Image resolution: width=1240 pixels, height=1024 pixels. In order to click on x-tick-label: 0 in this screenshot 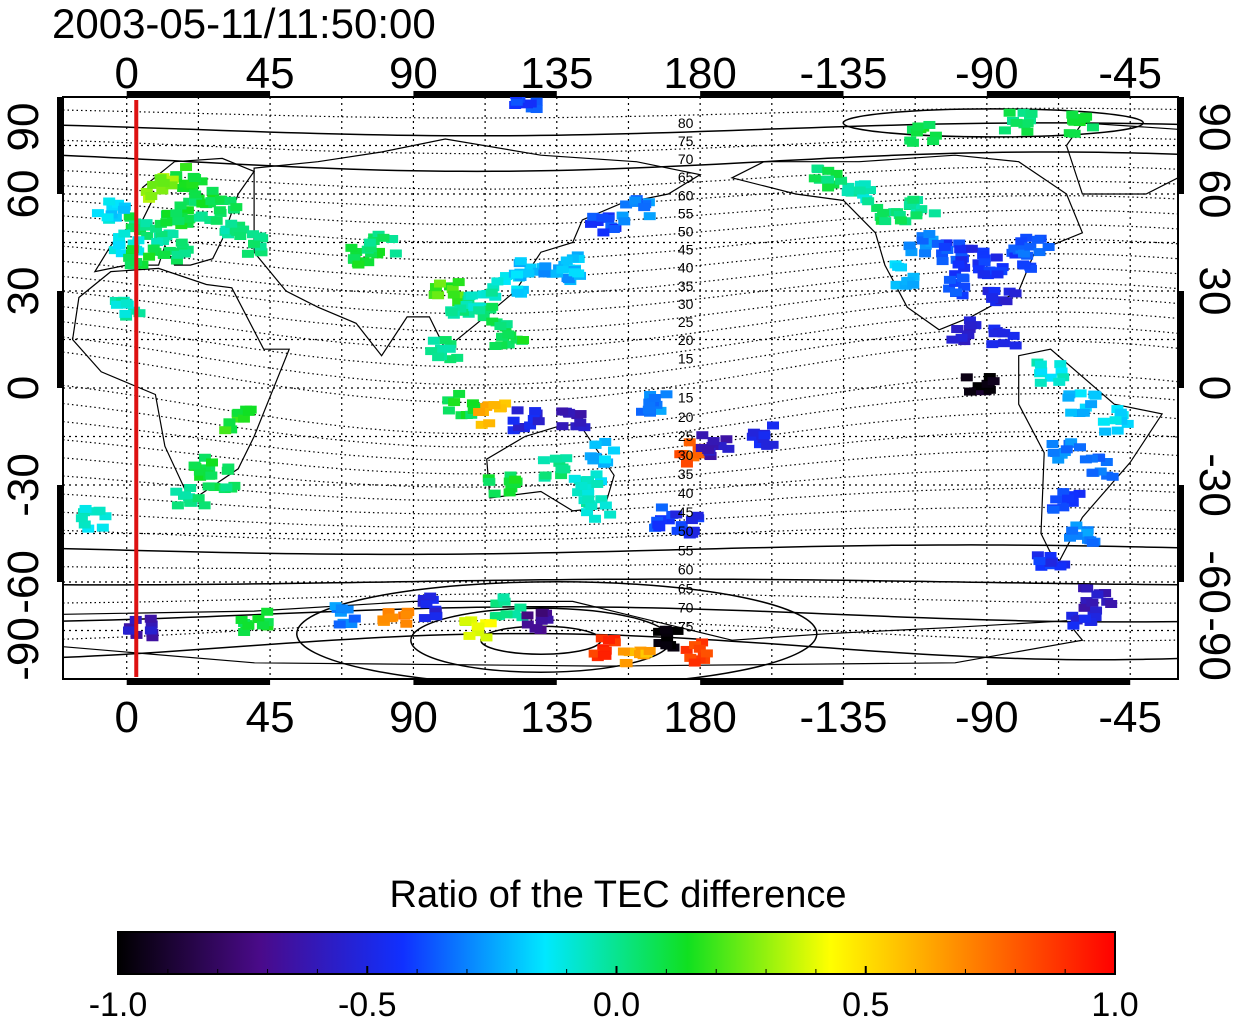, I will do `click(126, 717)`.